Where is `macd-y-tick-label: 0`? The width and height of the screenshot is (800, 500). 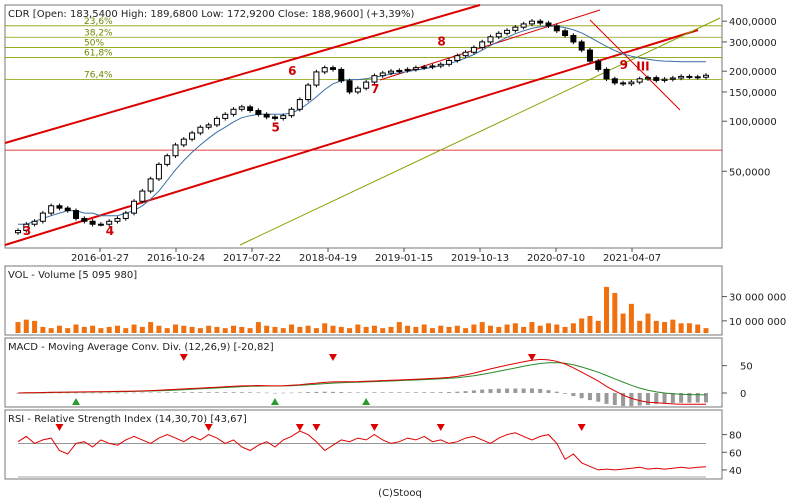
macd-y-tick-label: 0 is located at coordinates (743, 394).